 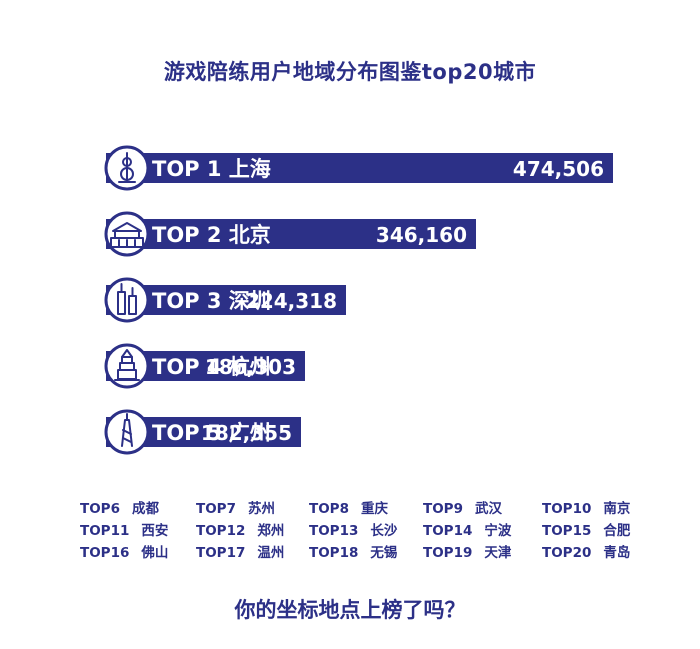 What do you see at coordinates (350, 72) in the screenshot?
I see `chart-title: 游戏陪练用户地域分布图鉴top20城市` at bounding box center [350, 72].